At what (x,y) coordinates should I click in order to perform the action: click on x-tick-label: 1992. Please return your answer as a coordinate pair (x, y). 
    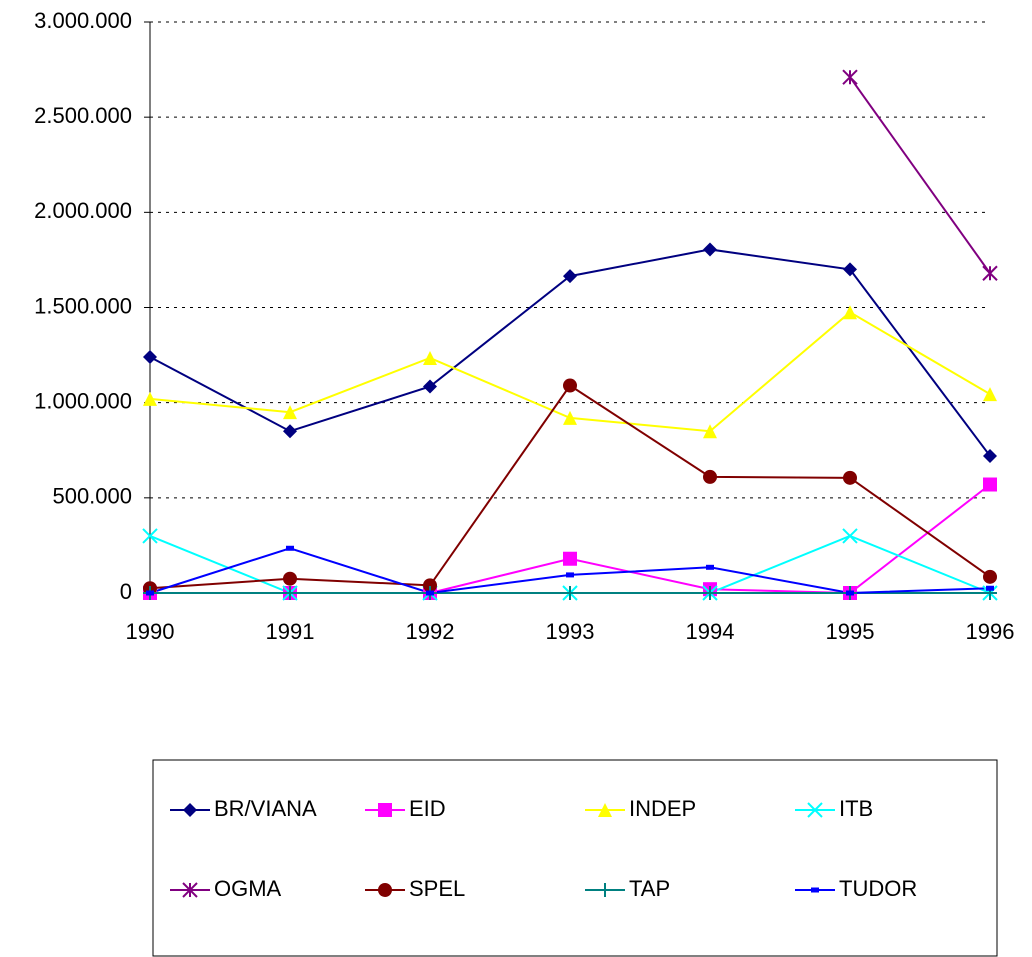
    Looking at the image, I should click on (430, 631).